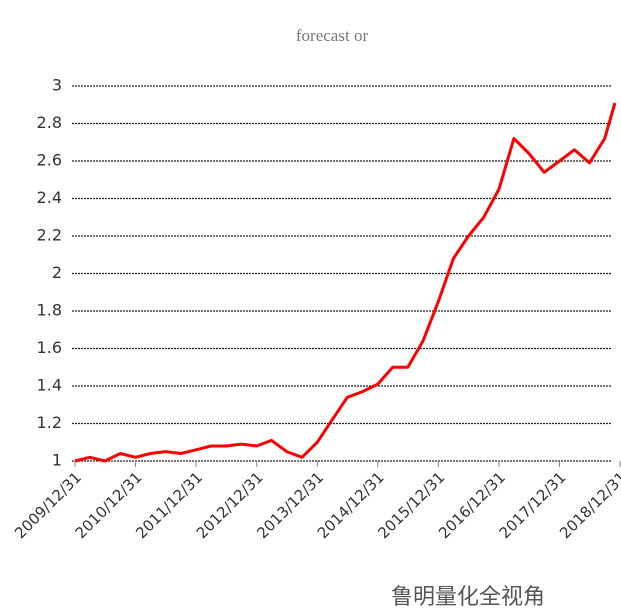  What do you see at coordinates (468, 597) in the screenshot?
I see `watermark: 鲁明量化全视角` at bounding box center [468, 597].